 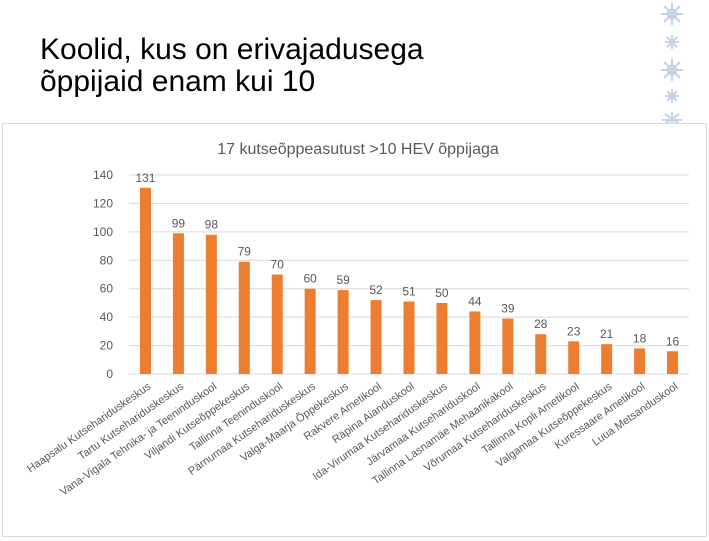 What do you see at coordinates (103, 274) in the screenshot?
I see `y-axis-ticks: 0 20 40 60 80 100 120 140` at bounding box center [103, 274].